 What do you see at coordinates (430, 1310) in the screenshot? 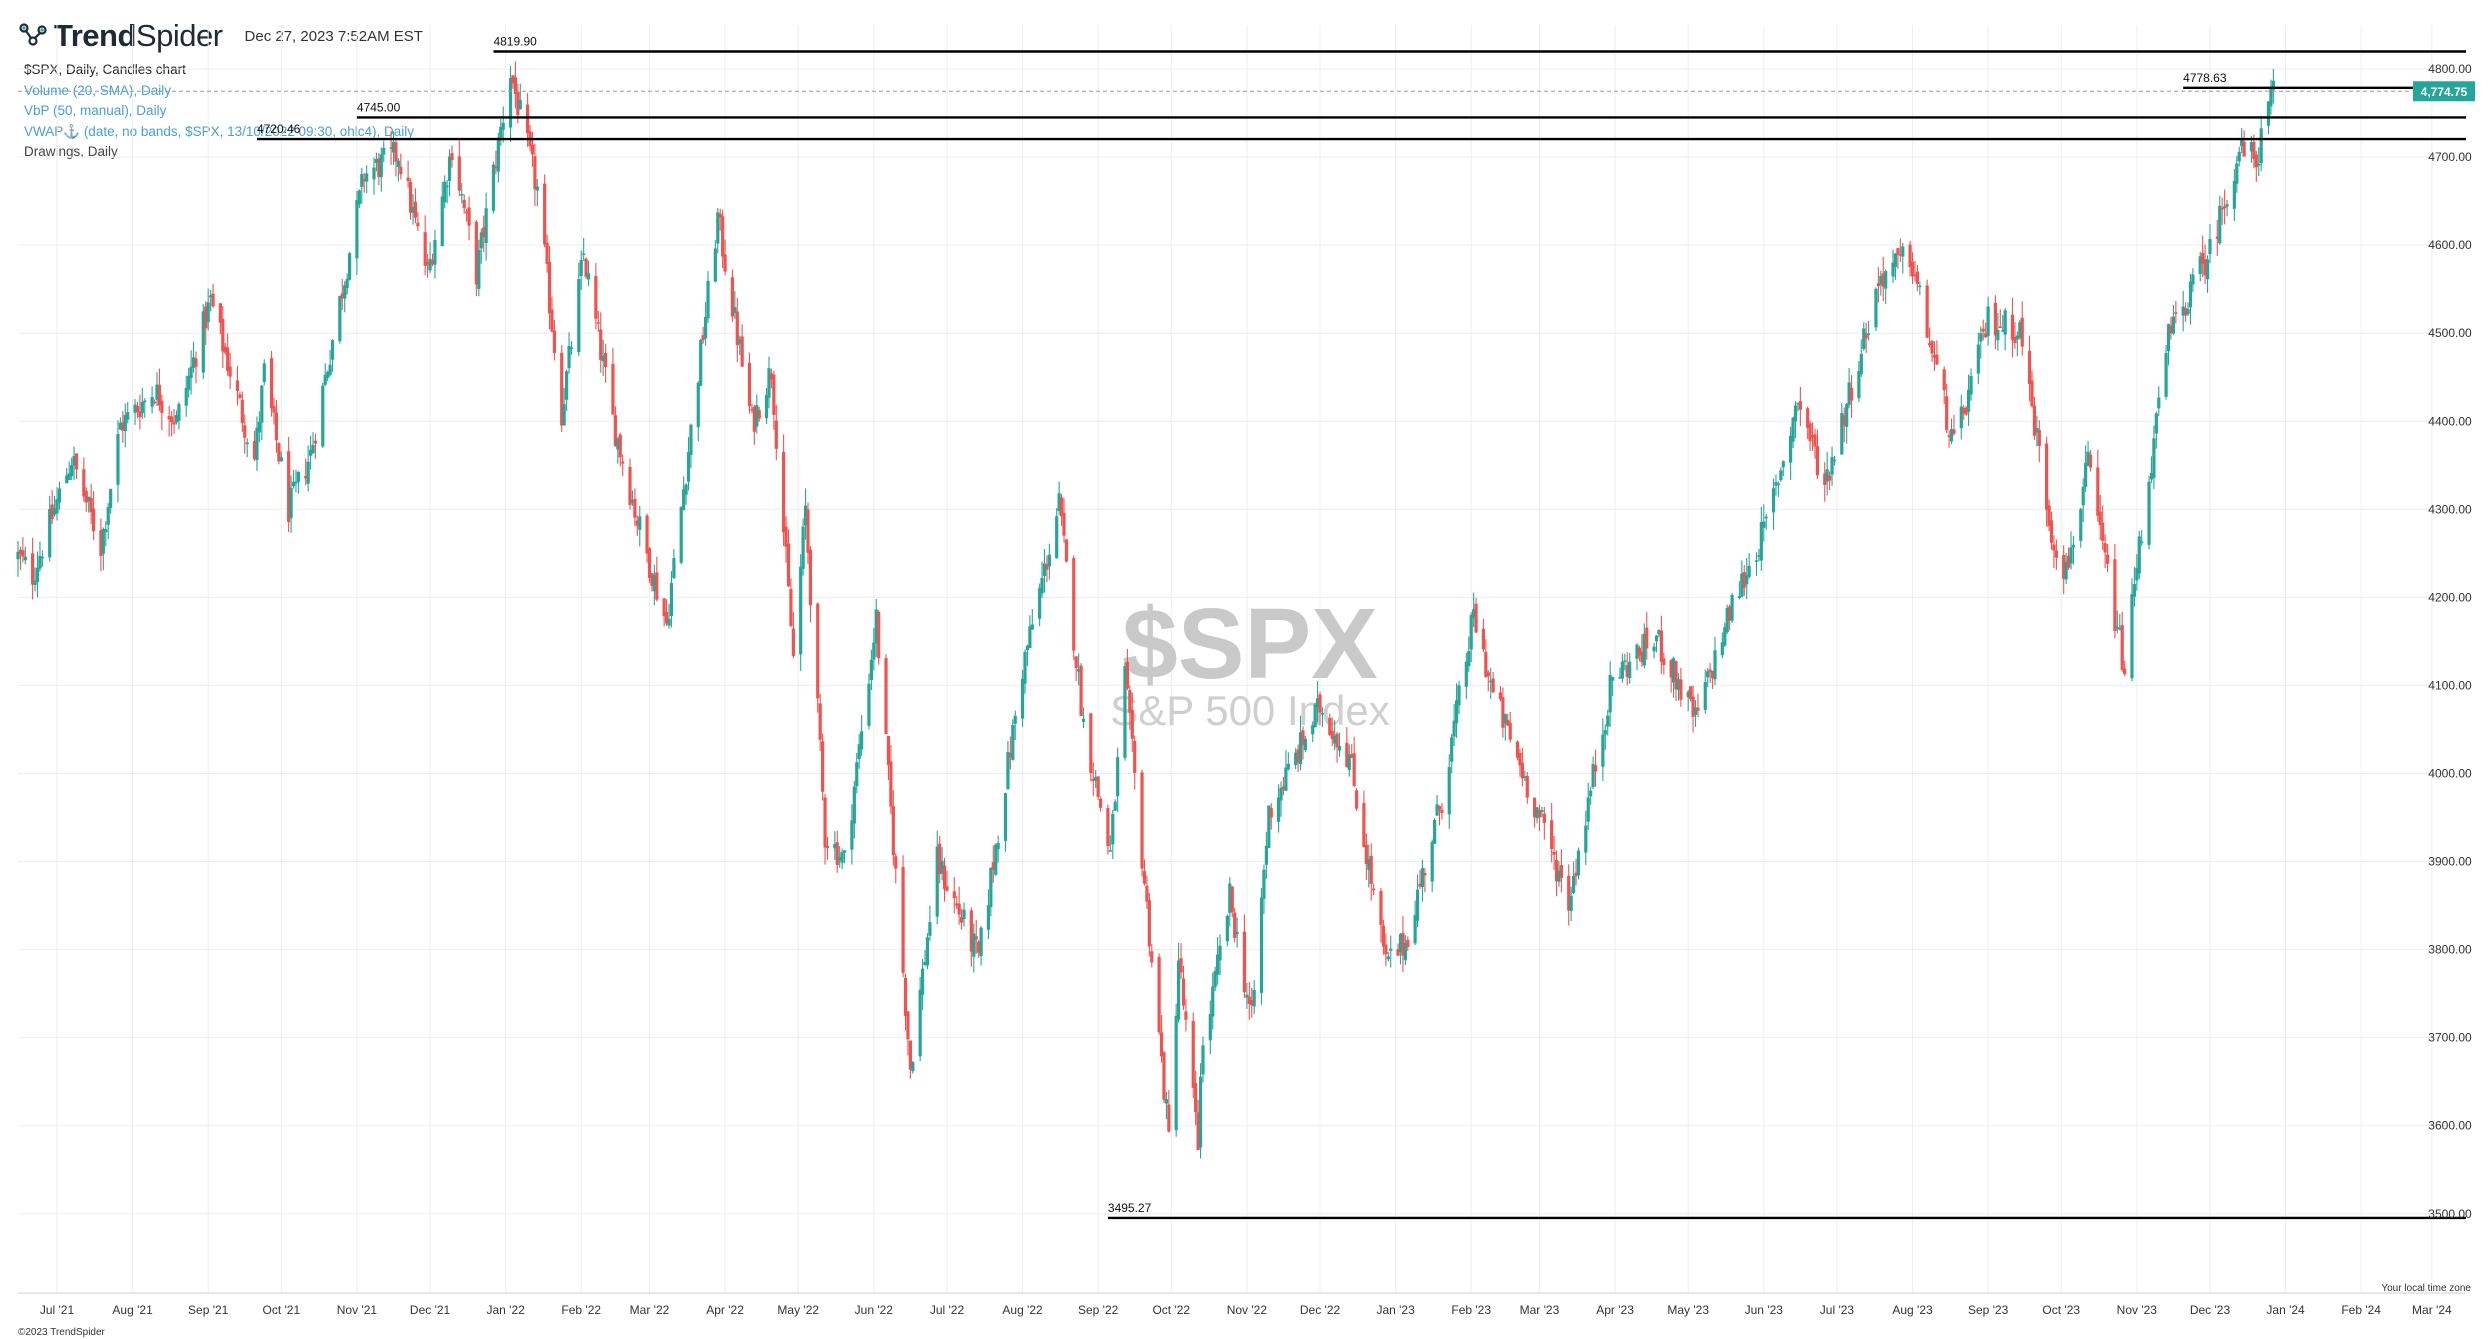
I see `x-tick-label: Dec '21` at bounding box center [430, 1310].